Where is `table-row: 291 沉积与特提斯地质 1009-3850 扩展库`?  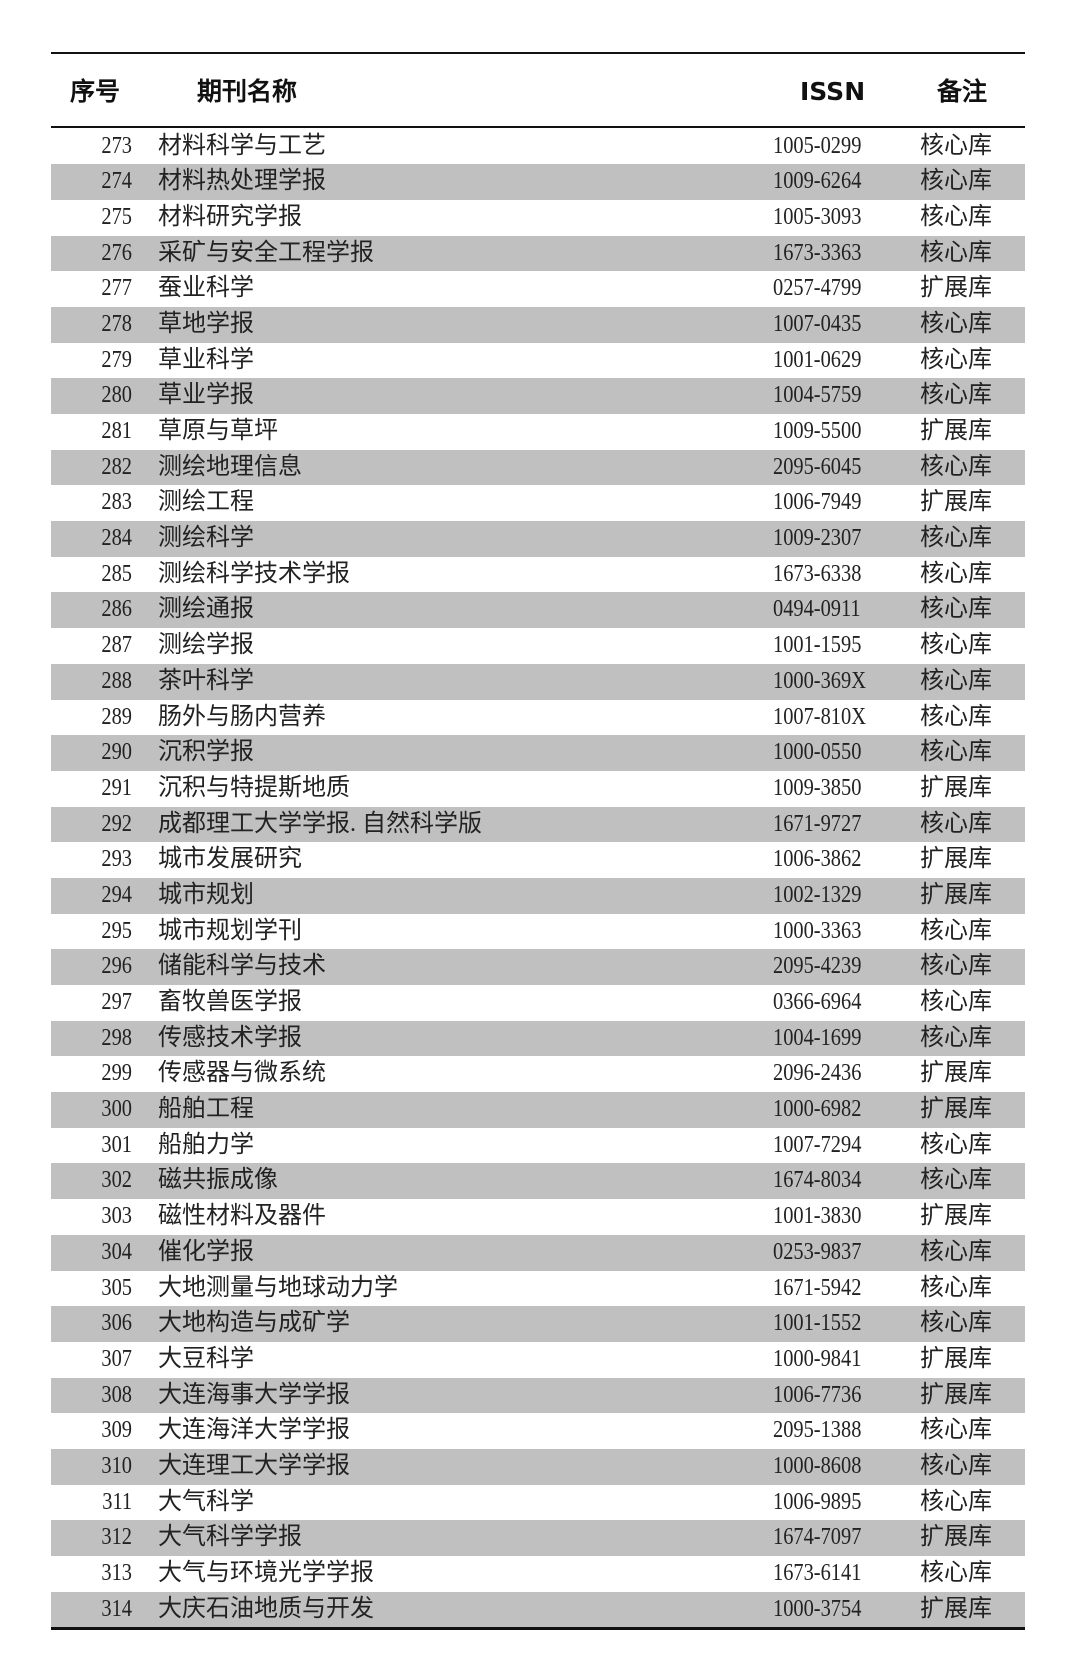 table-row: 291 沉积与特提斯地质 1009-3850 扩展库 is located at coordinates (538, 789).